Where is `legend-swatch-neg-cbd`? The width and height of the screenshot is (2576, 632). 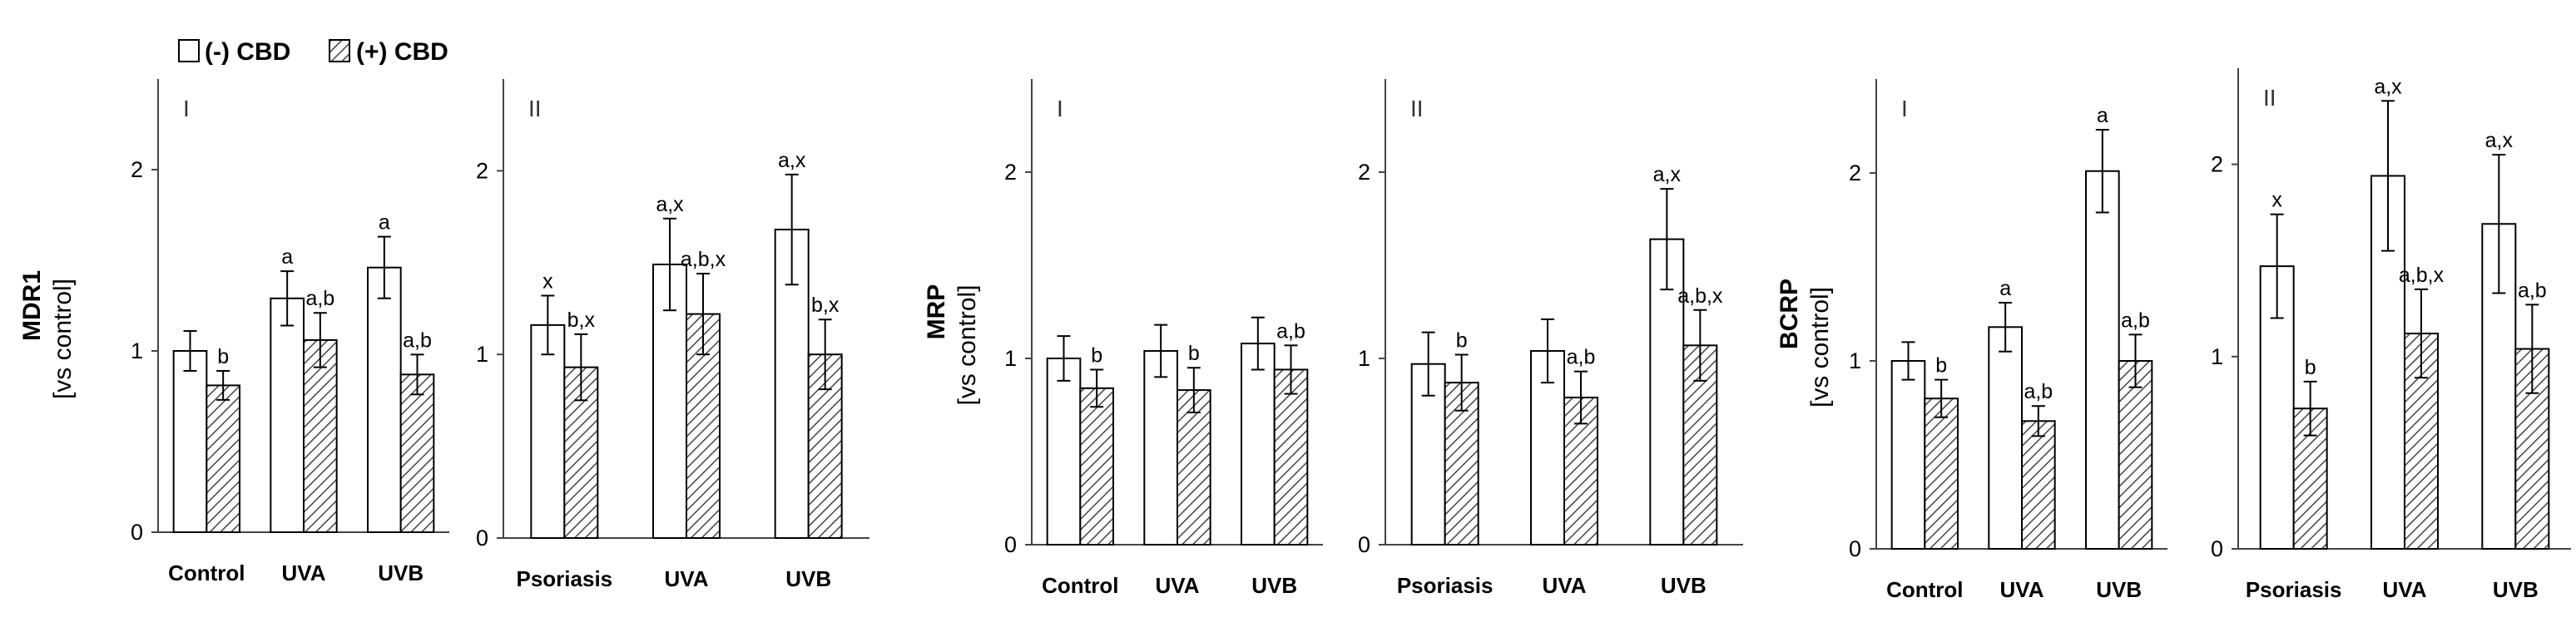 legend-swatch-neg-cbd is located at coordinates (189, 50).